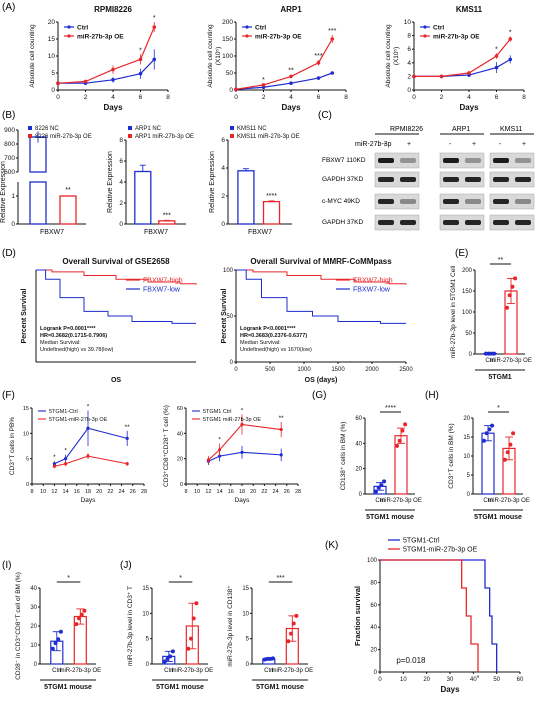 The width and height of the screenshot is (538, 705). I want to click on y-tick-label: 50, so click(229, 317).